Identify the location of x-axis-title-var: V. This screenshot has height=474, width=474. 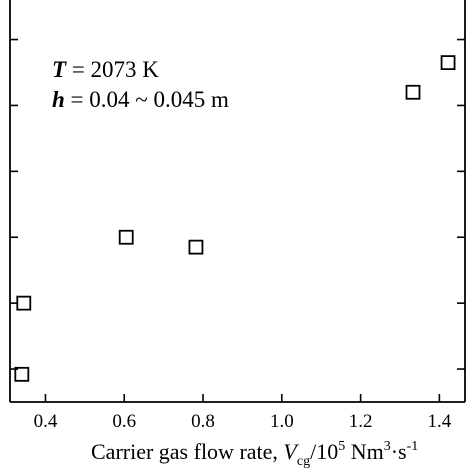
(291, 451).